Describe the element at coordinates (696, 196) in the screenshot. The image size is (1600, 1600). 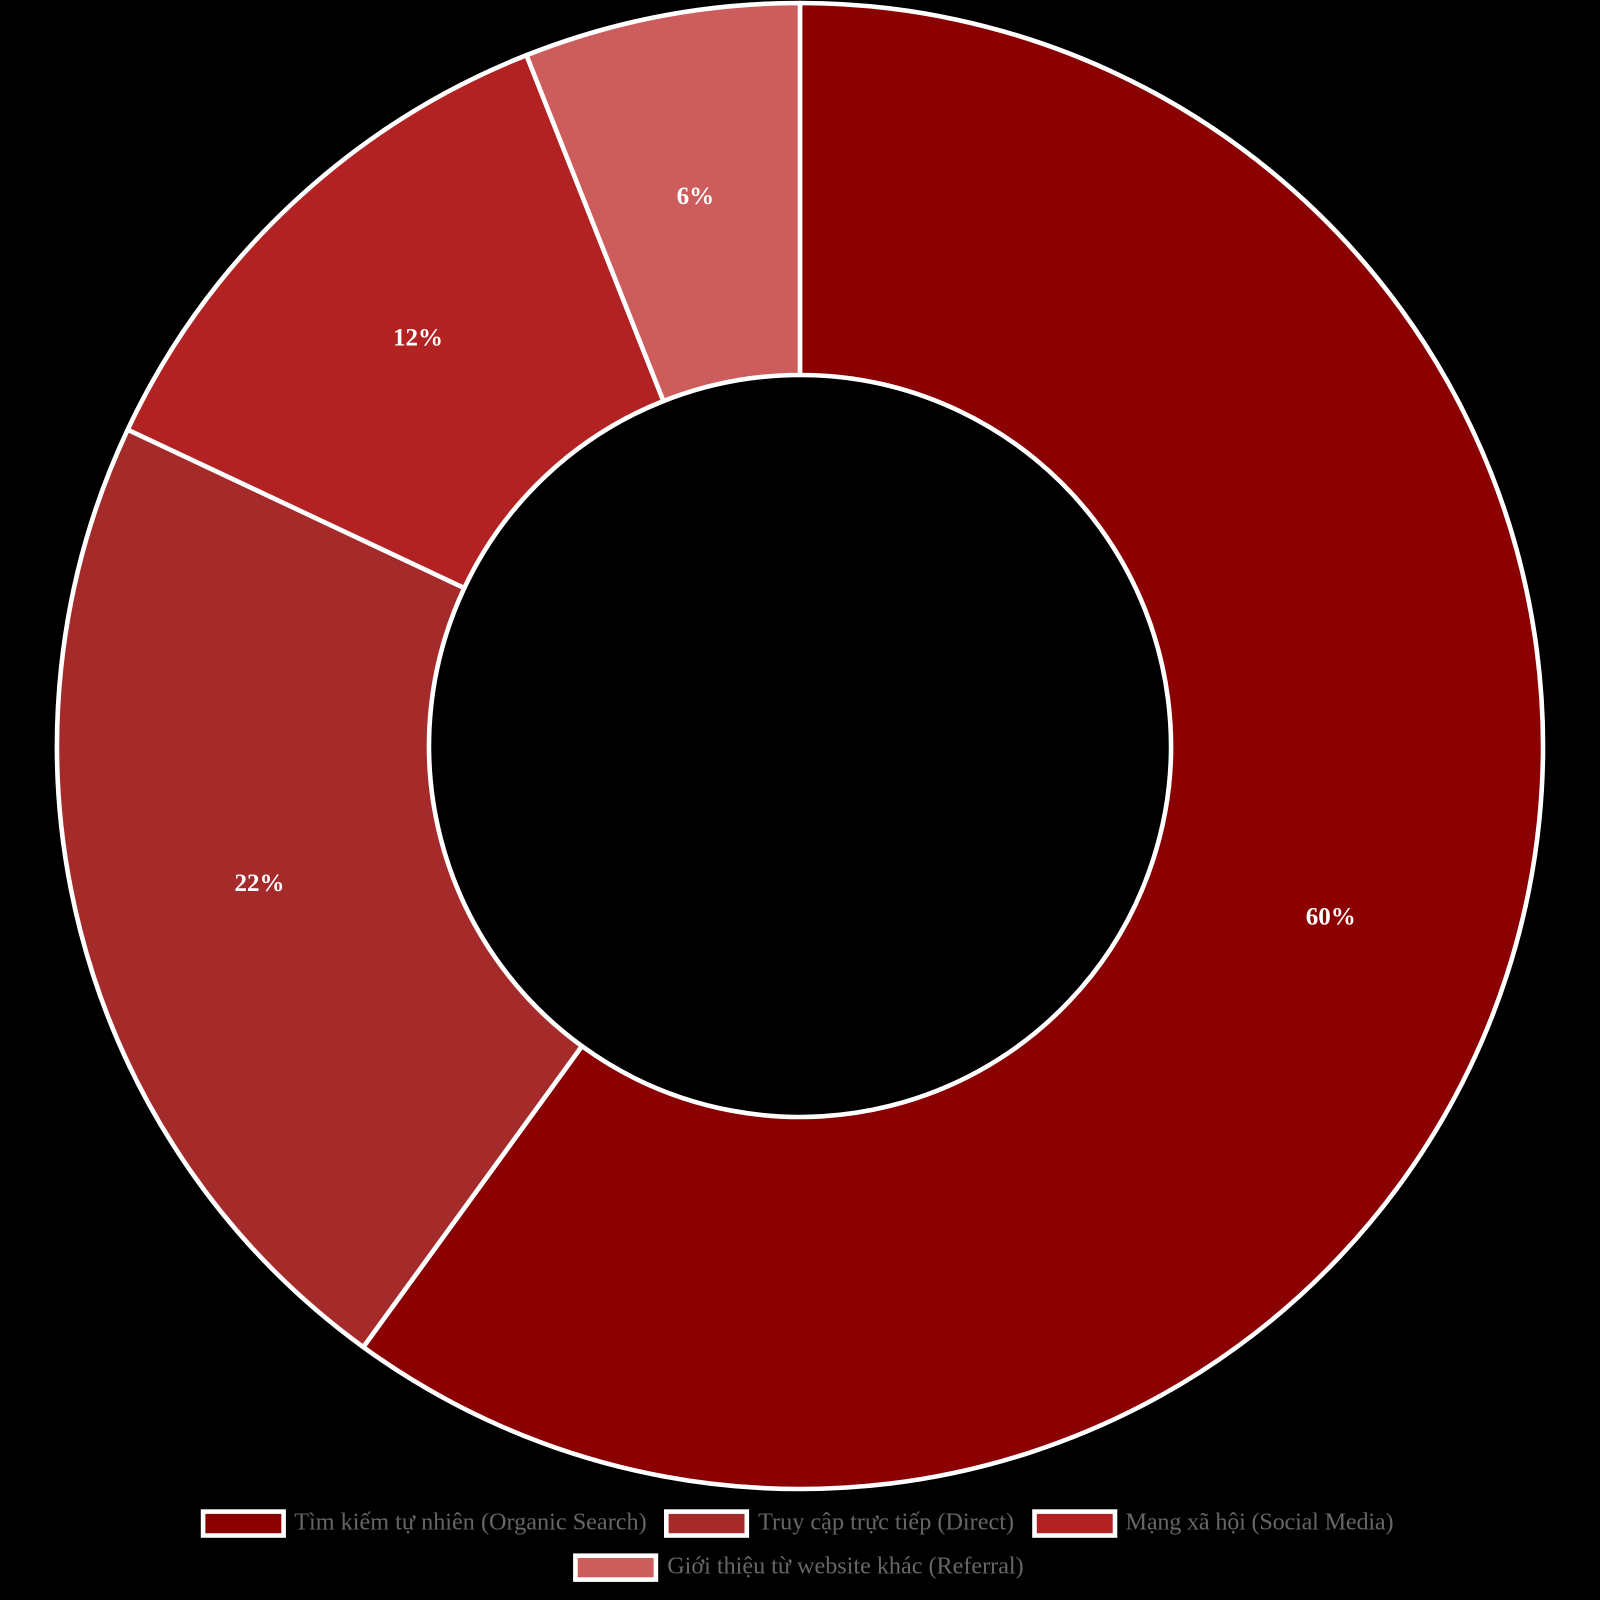
I see `svg-text: 6%` at that location.